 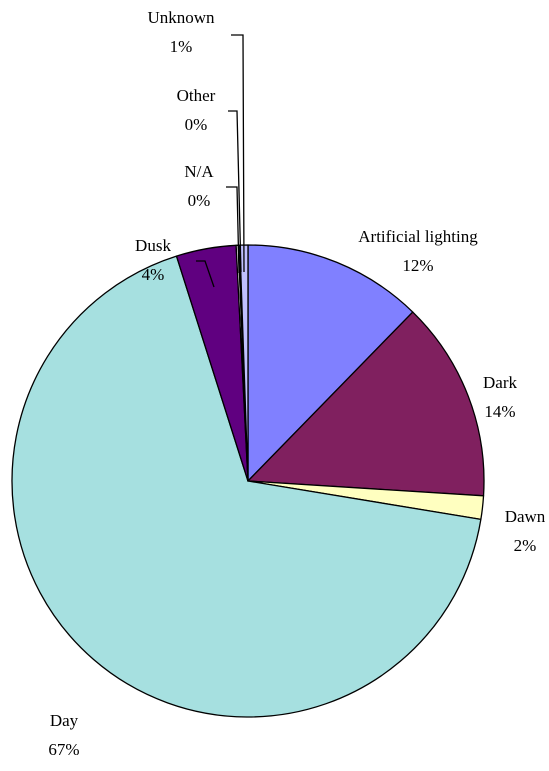 I want to click on slice-label-dusk: Dusk, so click(x=153, y=245).